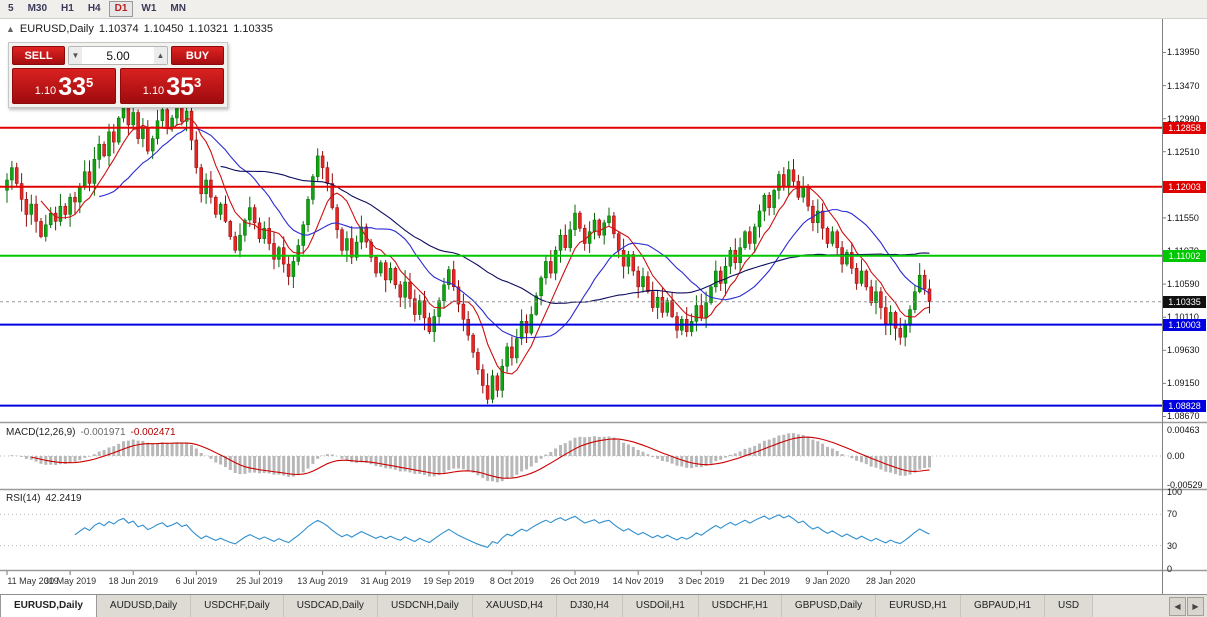  Describe the element at coordinates (208, 29) in the screenshot. I see `ohlc-low: 1.10321` at that location.